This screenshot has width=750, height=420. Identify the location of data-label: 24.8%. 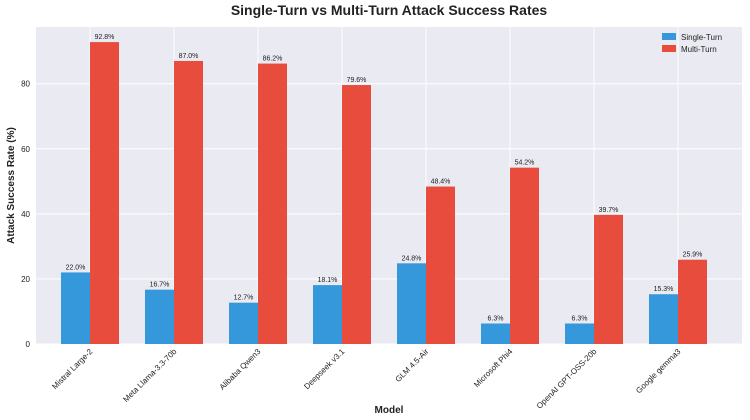
(412, 258).